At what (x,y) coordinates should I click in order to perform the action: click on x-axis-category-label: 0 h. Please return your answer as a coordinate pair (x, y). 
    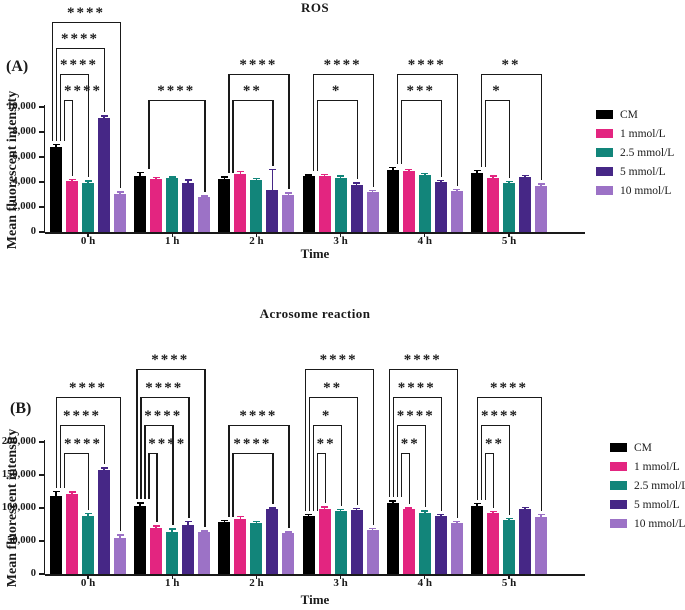
    Looking at the image, I should click on (88, 241).